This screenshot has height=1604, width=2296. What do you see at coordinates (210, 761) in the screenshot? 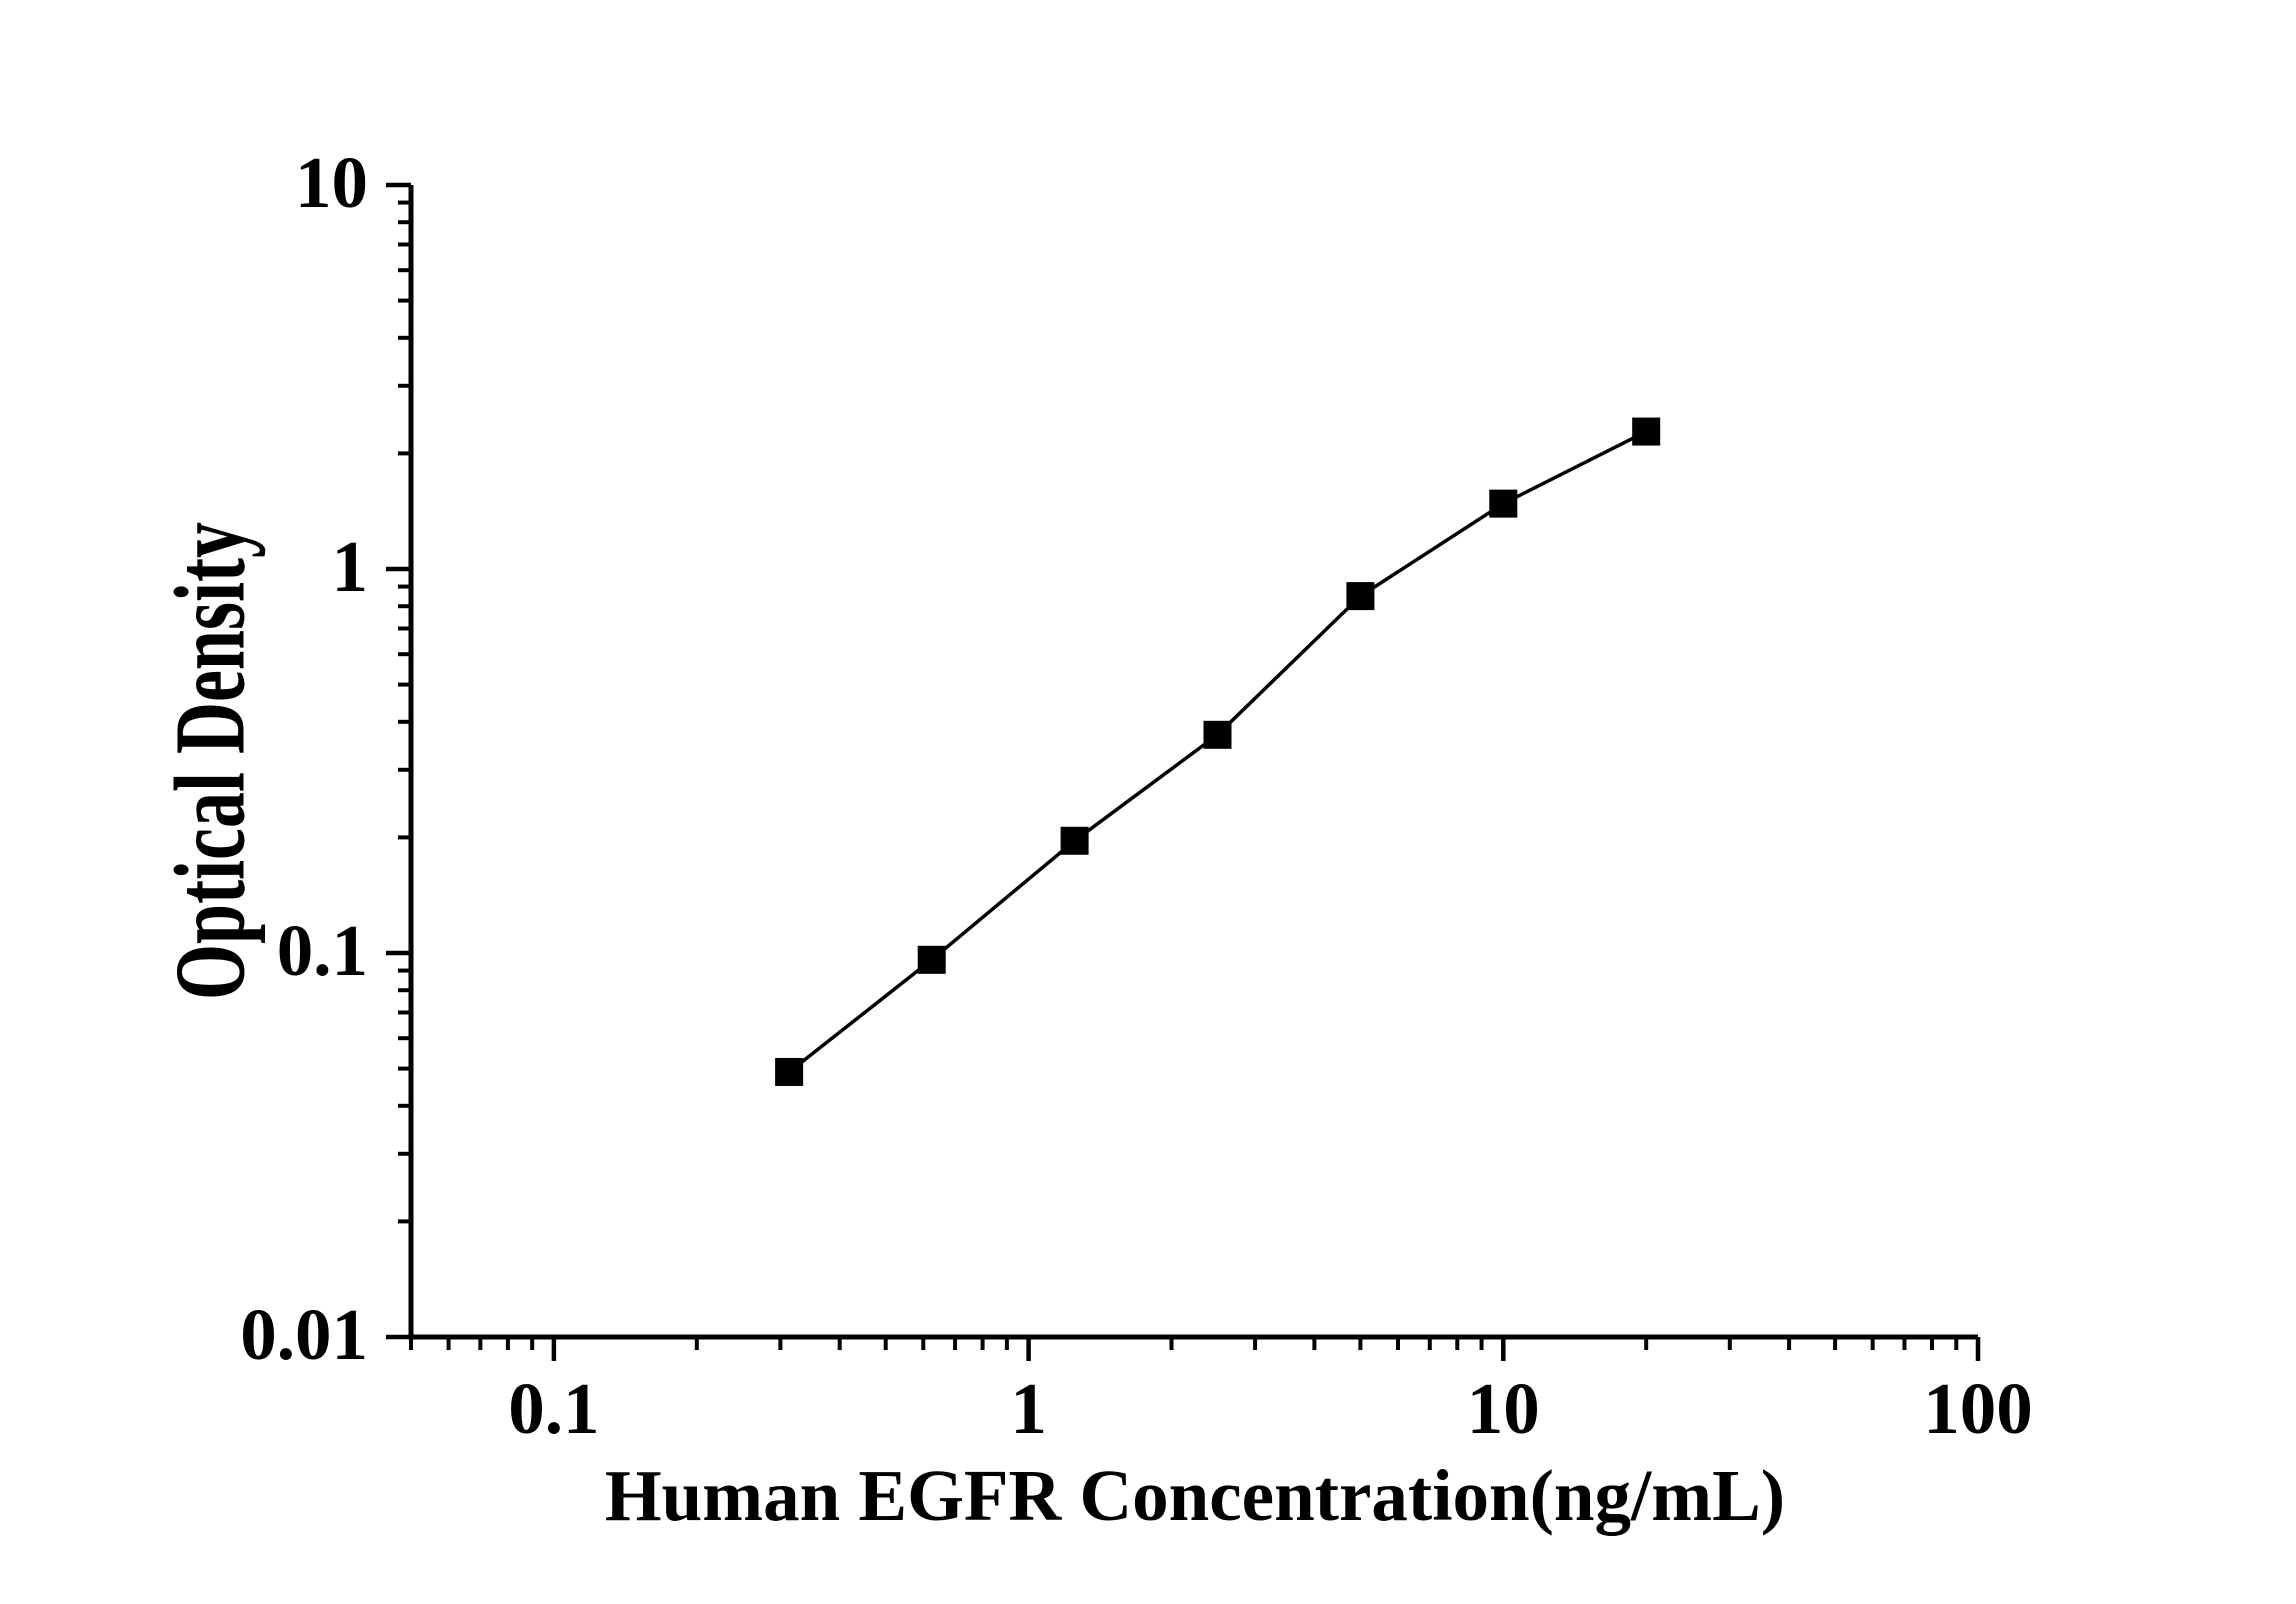
I see `y-axis-title: Optical Density` at bounding box center [210, 761].